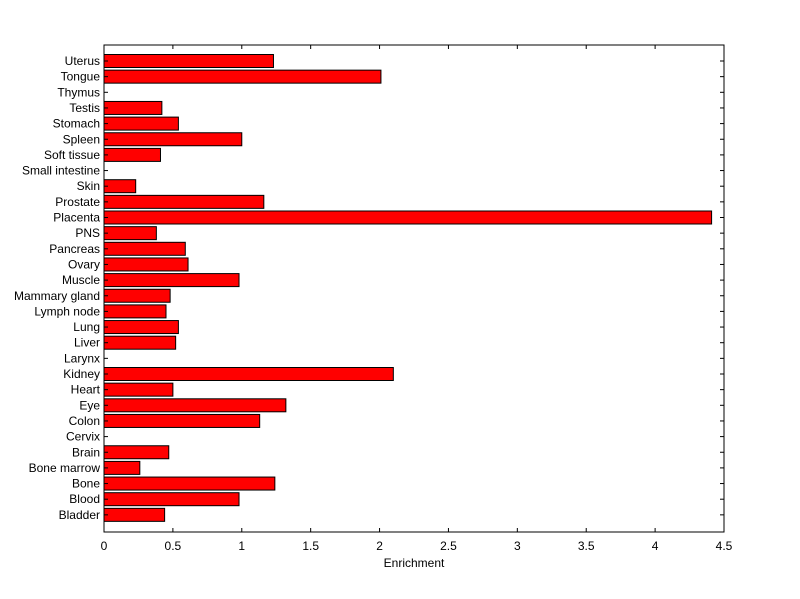 The height and width of the screenshot is (599, 800). I want to click on bar-pancreas, so click(144, 248).